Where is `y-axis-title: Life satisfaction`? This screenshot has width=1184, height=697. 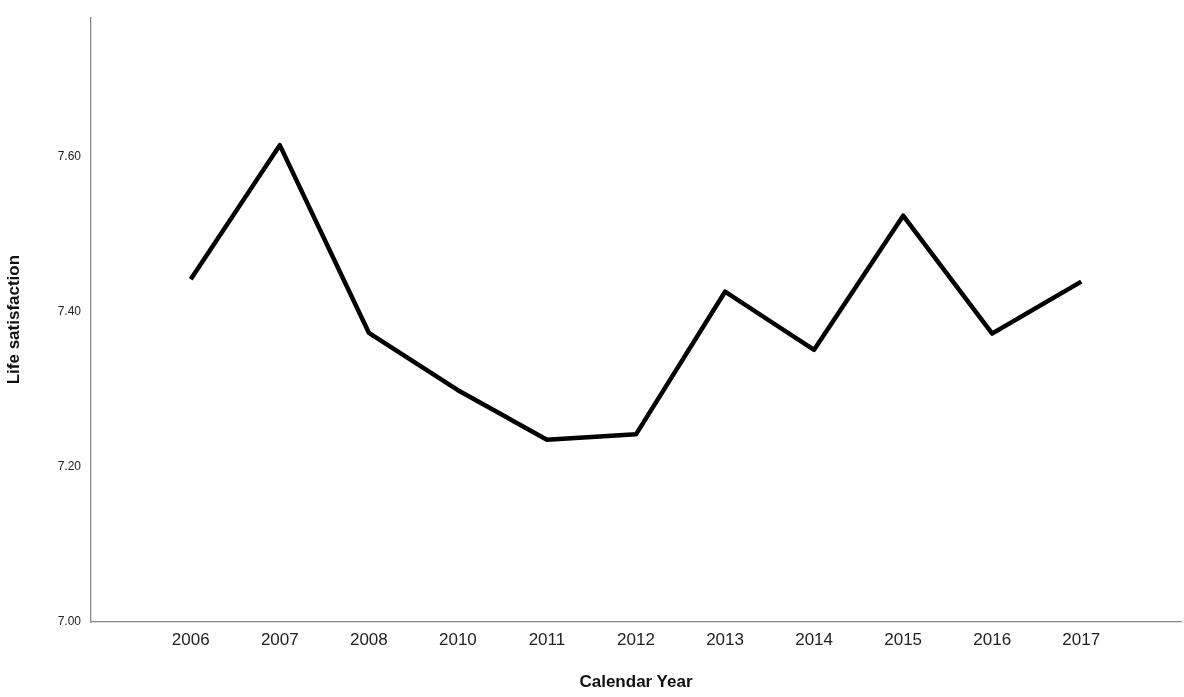 y-axis-title: Life satisfaction is located at coordinates (13, 319).